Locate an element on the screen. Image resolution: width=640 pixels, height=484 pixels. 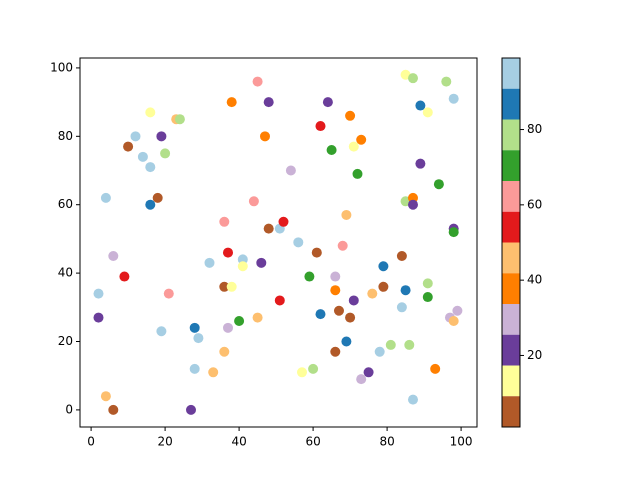
colorbar-tick-label: 20 is located at coordinates (534, 355).